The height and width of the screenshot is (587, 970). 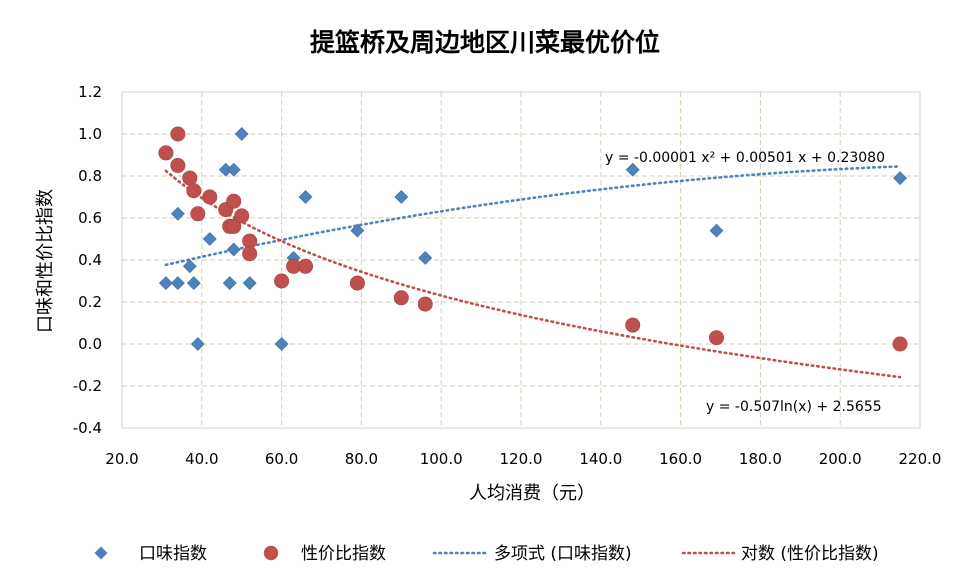 What do you see at coordinates (361, 459) in the screenshot?
I see `x-tick-label: 80.0` at bounding box center [361, 459].